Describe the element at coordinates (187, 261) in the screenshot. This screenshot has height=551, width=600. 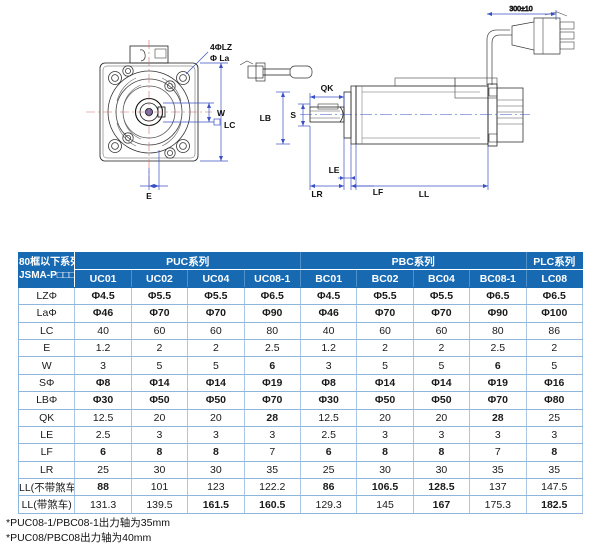
I see `group-header-puc: PUC系列` at that location.